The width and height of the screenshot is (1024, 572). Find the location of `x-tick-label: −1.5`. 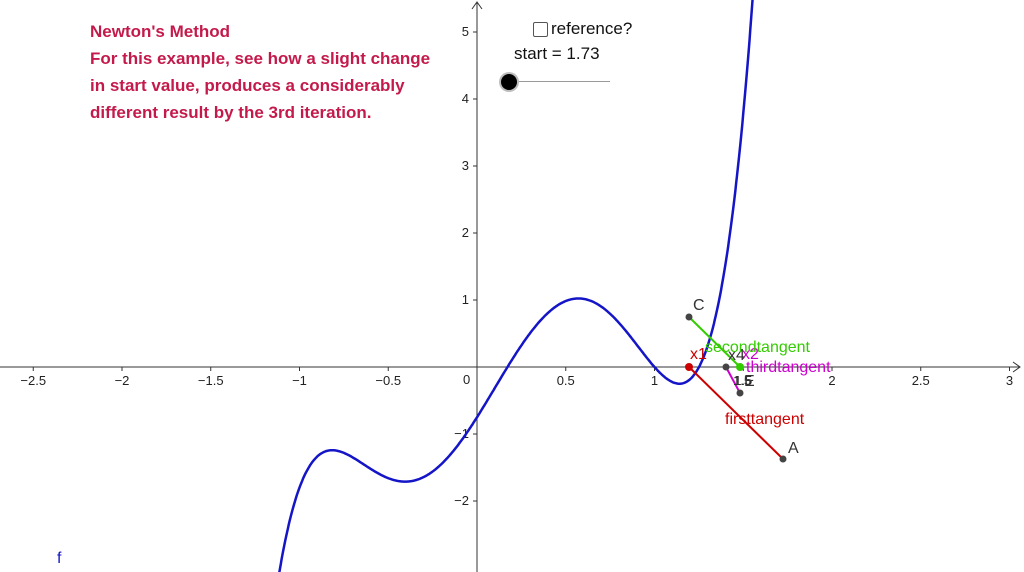

x-tick-label: −1.5 is located at coordinates (211, 380).